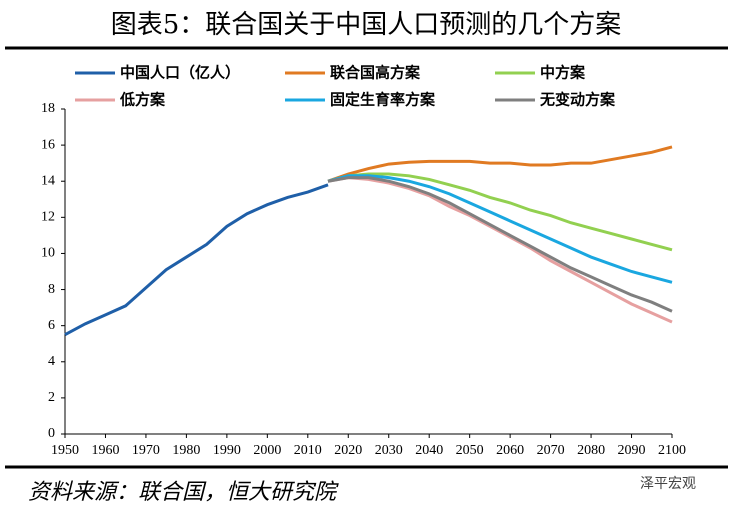  I want to click on x-tick-label: 2030, so click(389, 450).